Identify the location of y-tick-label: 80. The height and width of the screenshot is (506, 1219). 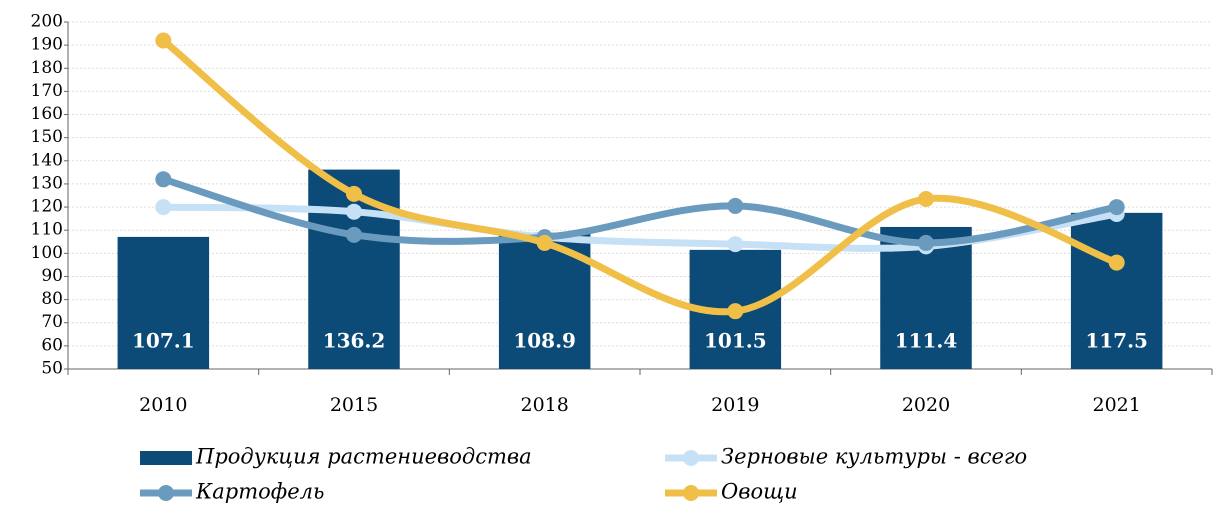
(52, 299).